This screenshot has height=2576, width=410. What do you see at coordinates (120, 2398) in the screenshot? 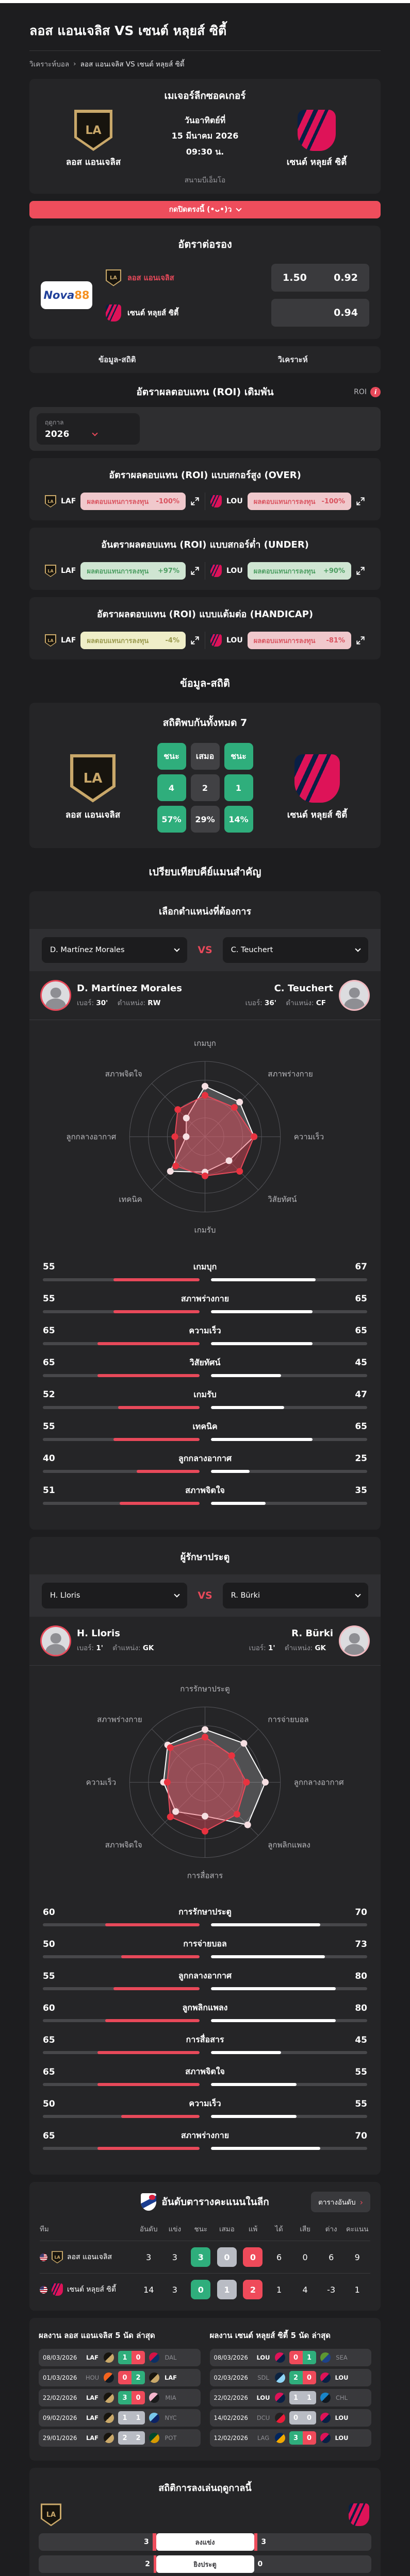
I see `form-match-row: 22/02/2026 LAF 3 0 MIA` at bounding box center [120, 2398].